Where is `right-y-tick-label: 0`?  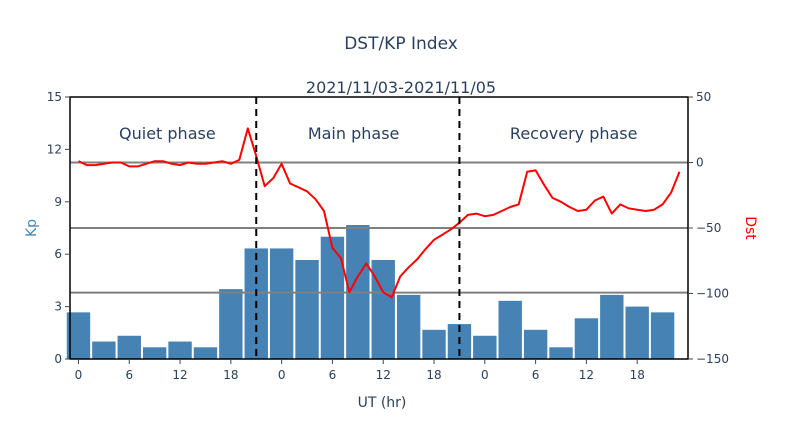 right-y-tick-label: 0 is located at coordinates (700, 163).